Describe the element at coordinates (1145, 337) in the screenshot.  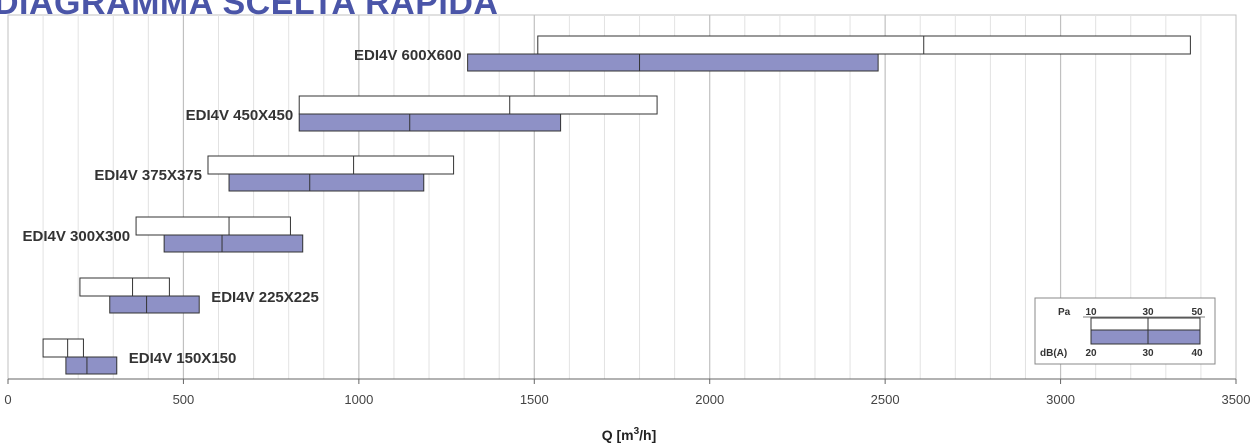
I see `legend-dba-bar` at that location.